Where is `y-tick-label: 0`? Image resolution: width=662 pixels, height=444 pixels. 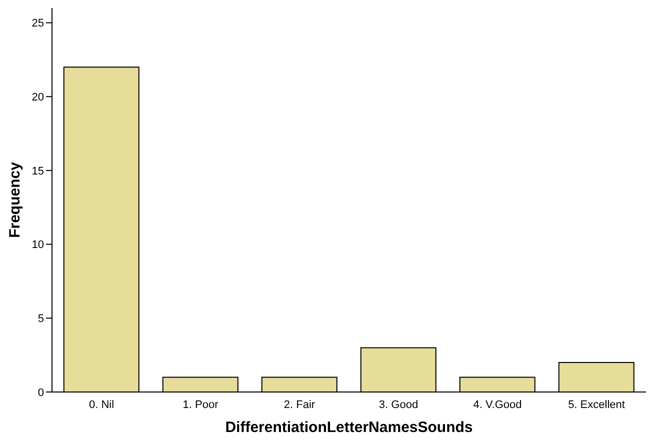
y-tick-label: 0 is located at coordinates (41, 392).